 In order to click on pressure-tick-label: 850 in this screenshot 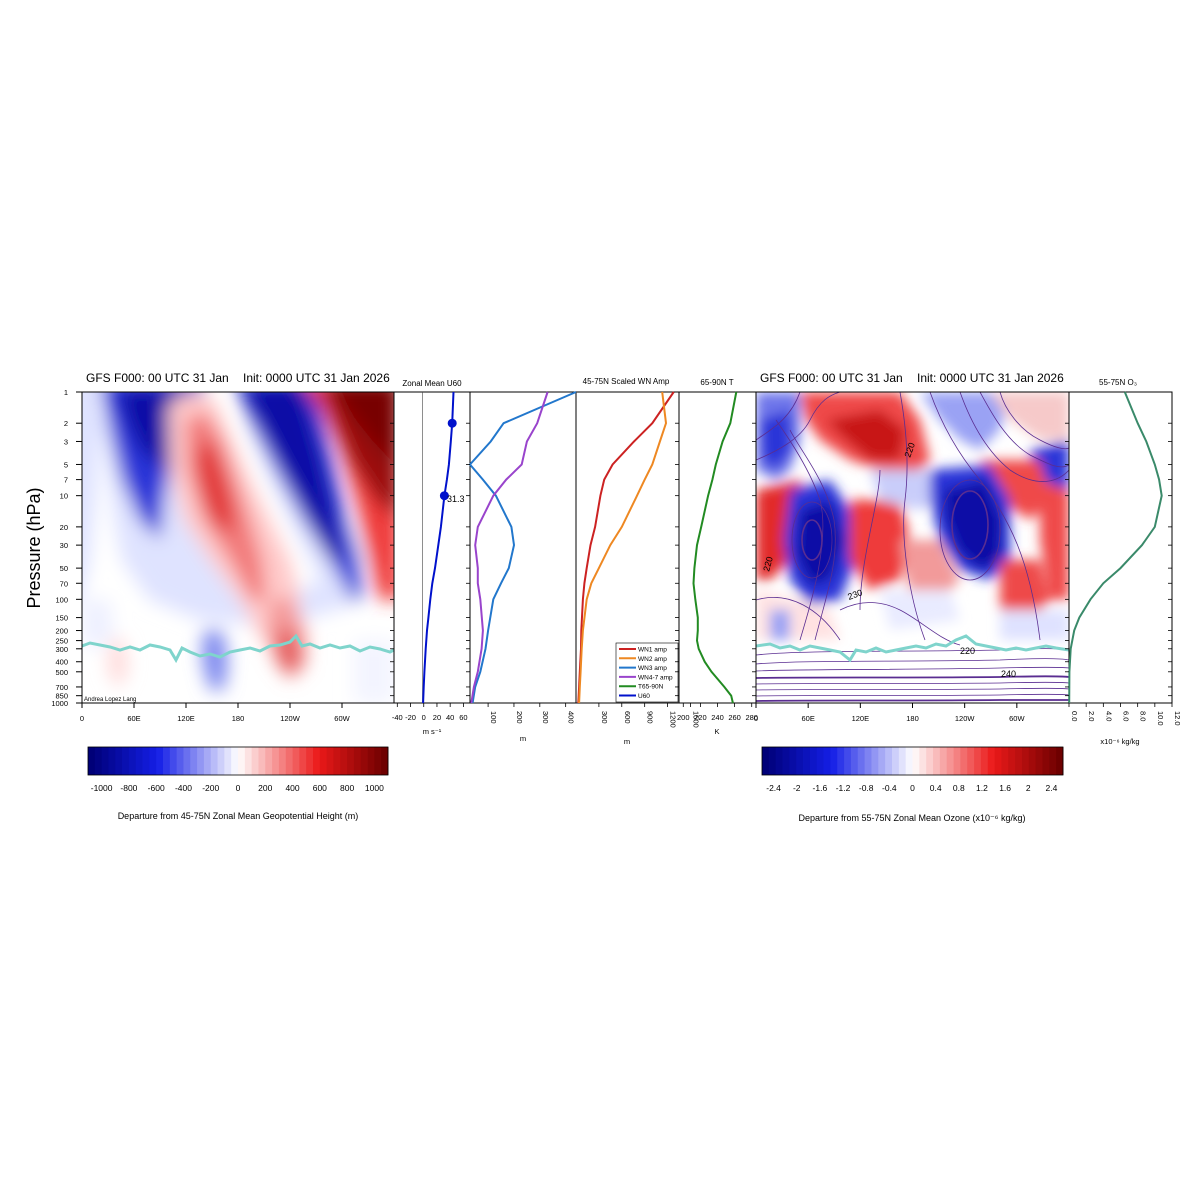, I will do `click(61, 696)`.